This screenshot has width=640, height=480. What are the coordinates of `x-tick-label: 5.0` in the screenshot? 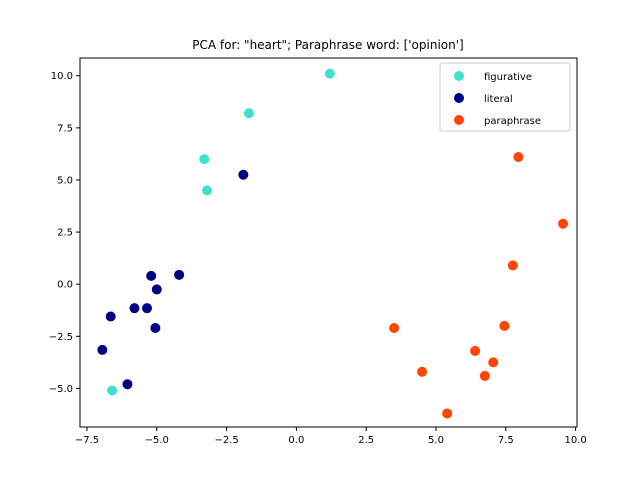 It's located at (436, 440).